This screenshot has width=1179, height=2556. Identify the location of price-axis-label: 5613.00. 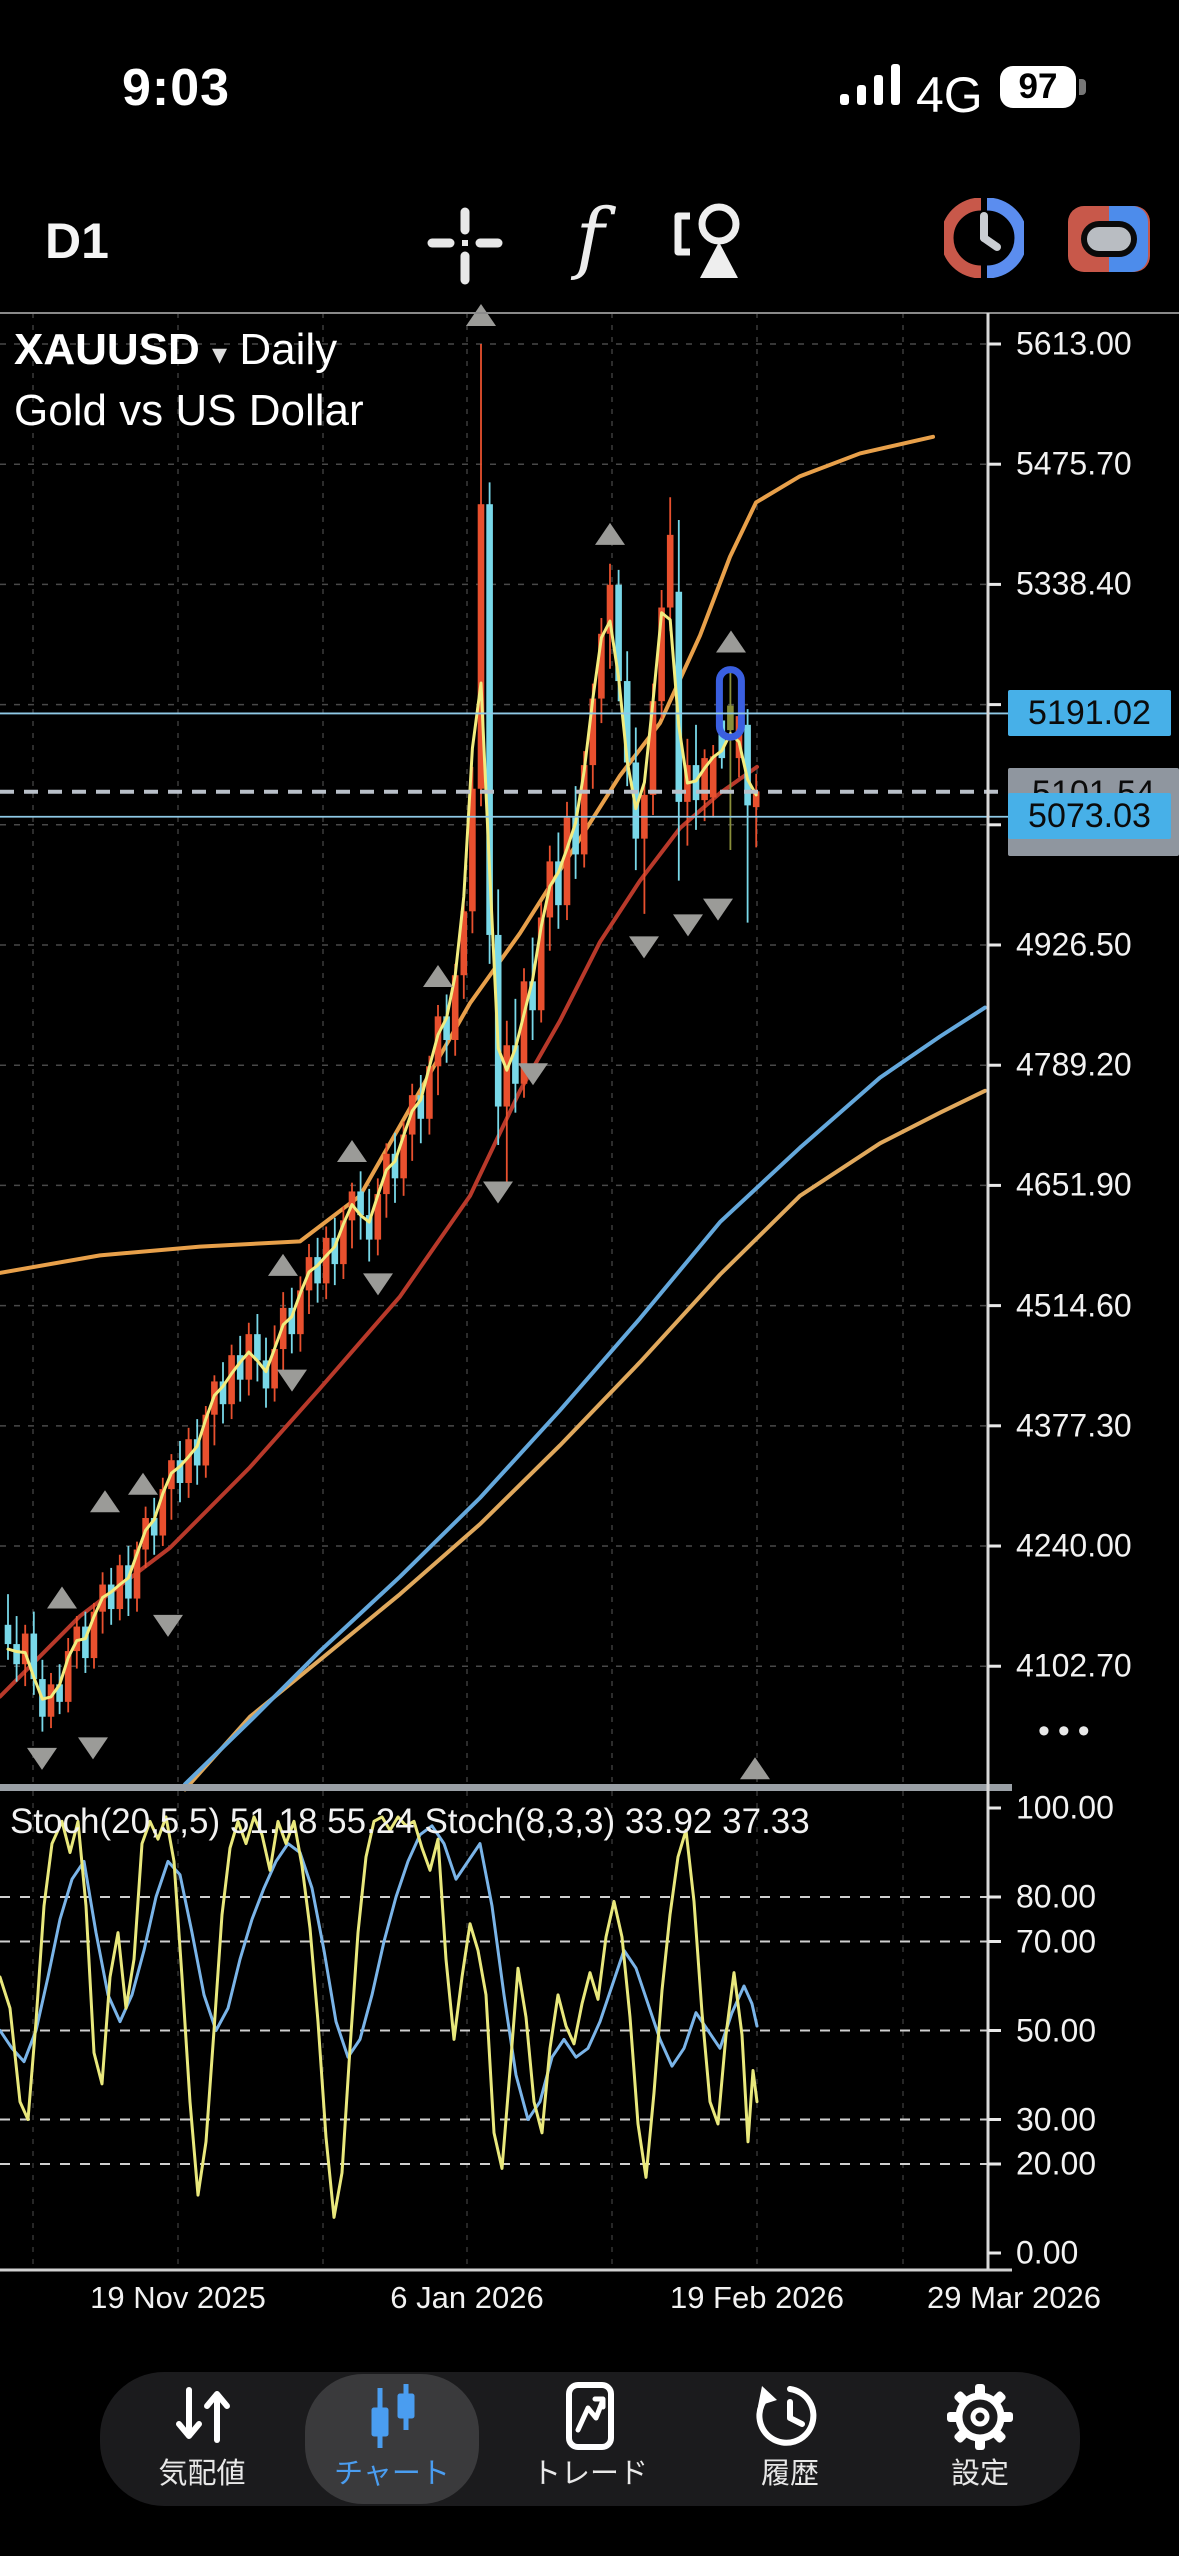
(1074, 343).